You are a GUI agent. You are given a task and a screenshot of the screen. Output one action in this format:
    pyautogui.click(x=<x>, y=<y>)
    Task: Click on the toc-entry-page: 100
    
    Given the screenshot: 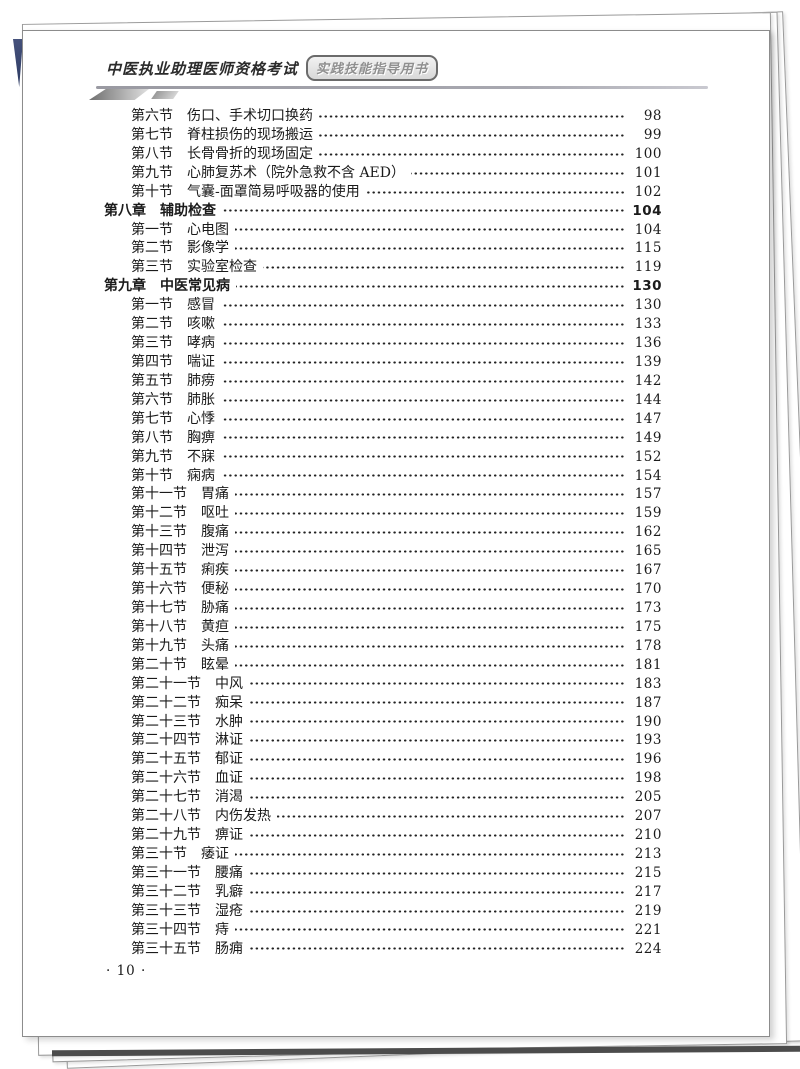 What is the action you would take?
    pyautogui.click(x=648, y=153)
    